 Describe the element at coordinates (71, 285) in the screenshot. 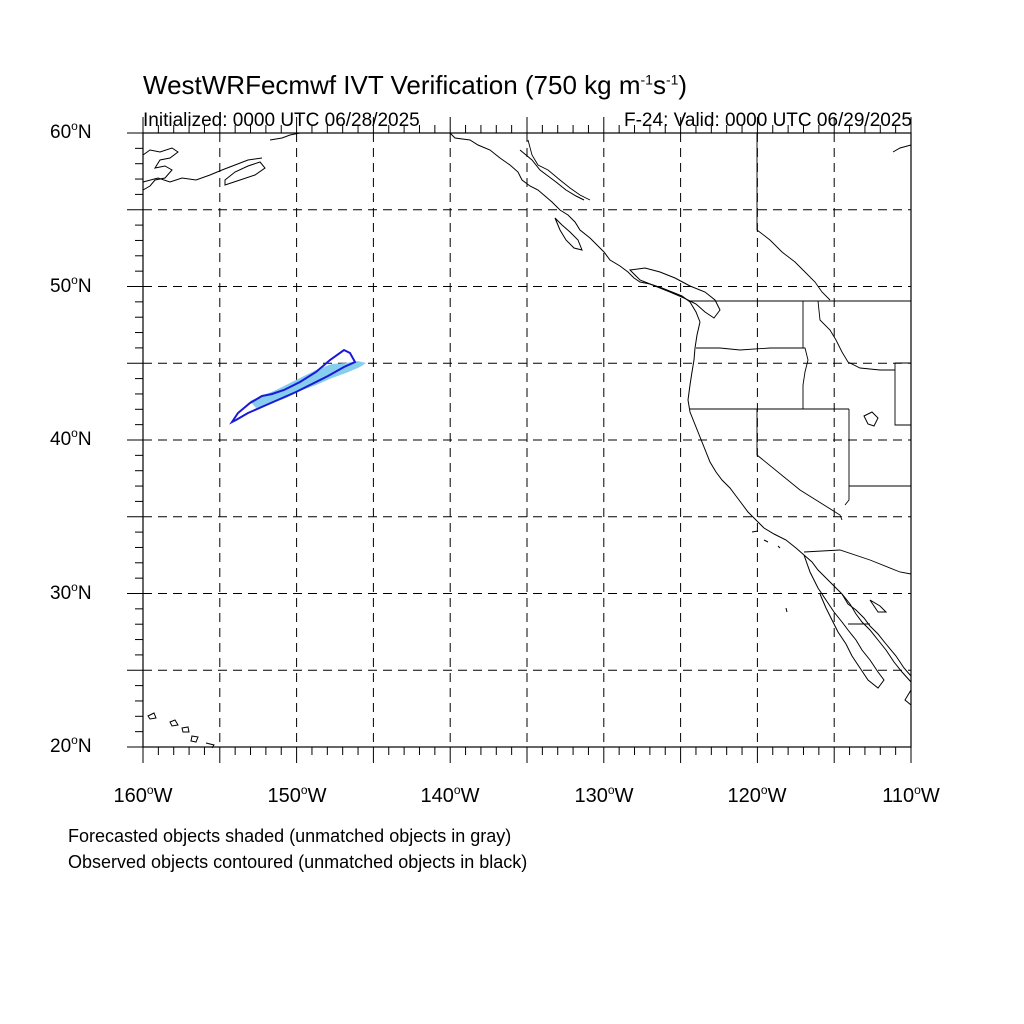

I see `lat-label-50n: 50oN` at that location.